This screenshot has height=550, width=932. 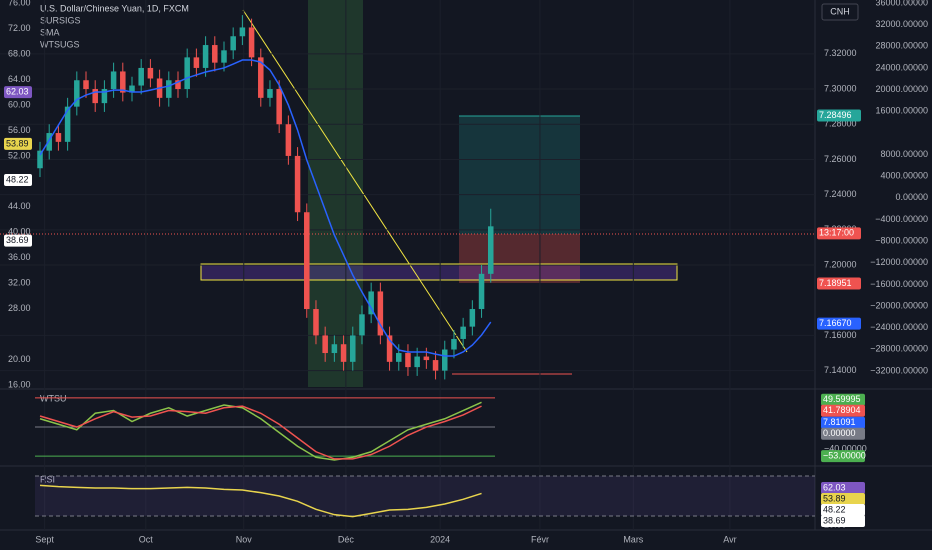 I want to click on price-marker-label: 7.16670, so click(x=835, y=323).